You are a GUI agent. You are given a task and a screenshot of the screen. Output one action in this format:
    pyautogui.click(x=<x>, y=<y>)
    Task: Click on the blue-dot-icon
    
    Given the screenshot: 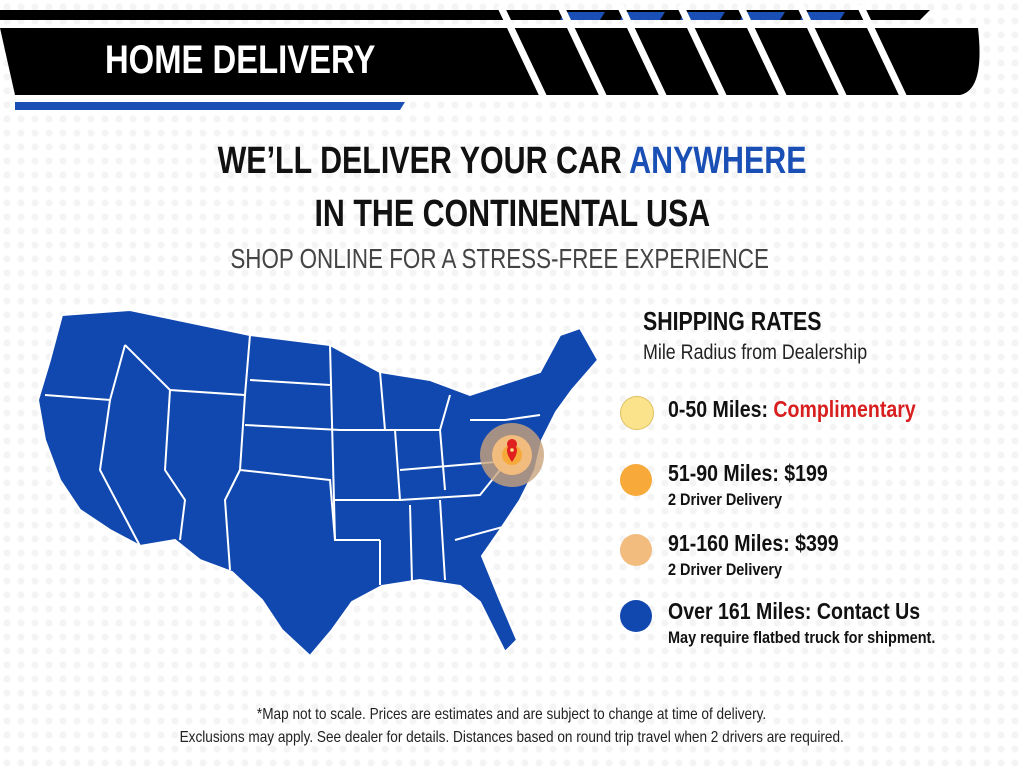 What is the action you would take?
    pyautogui.click(x=636, y=616)
    